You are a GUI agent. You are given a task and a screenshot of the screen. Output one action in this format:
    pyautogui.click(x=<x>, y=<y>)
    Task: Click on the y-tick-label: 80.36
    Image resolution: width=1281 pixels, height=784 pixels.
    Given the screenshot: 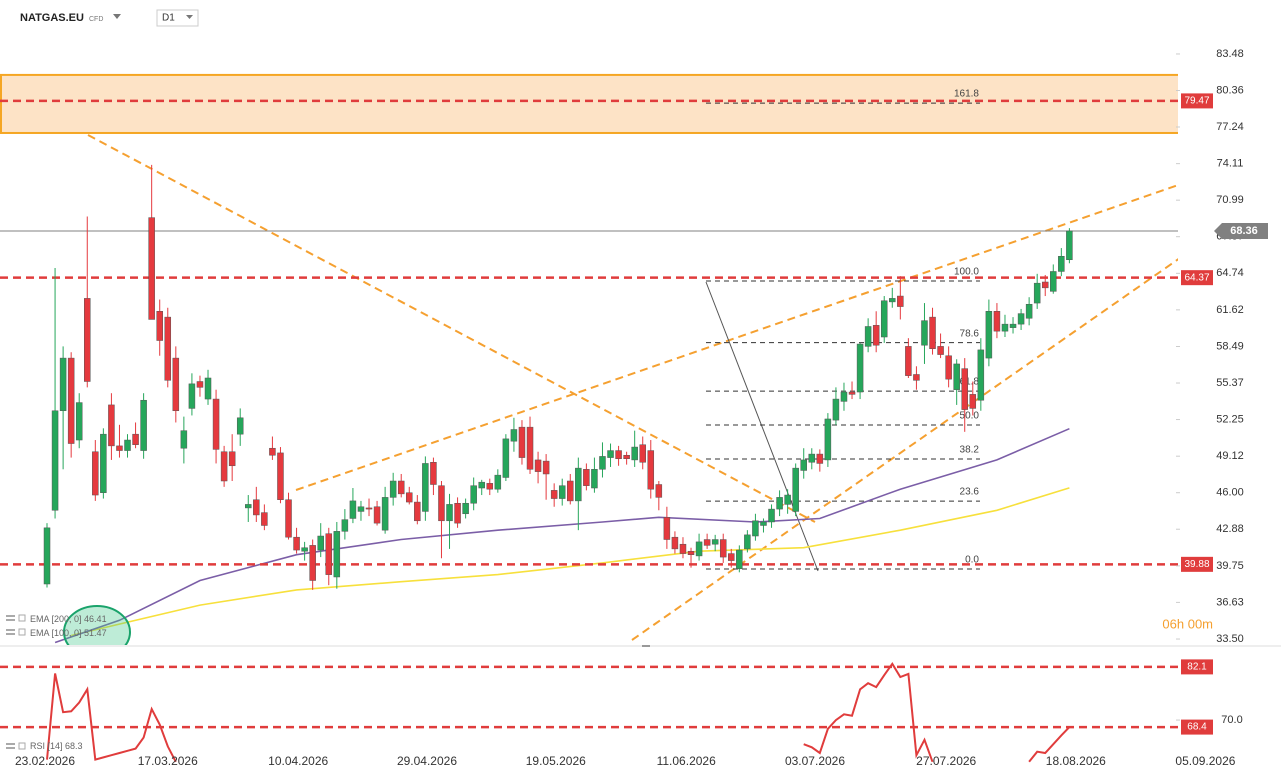 What is the action you would take?
    pyautogui.click(x=1230, y=90)
    